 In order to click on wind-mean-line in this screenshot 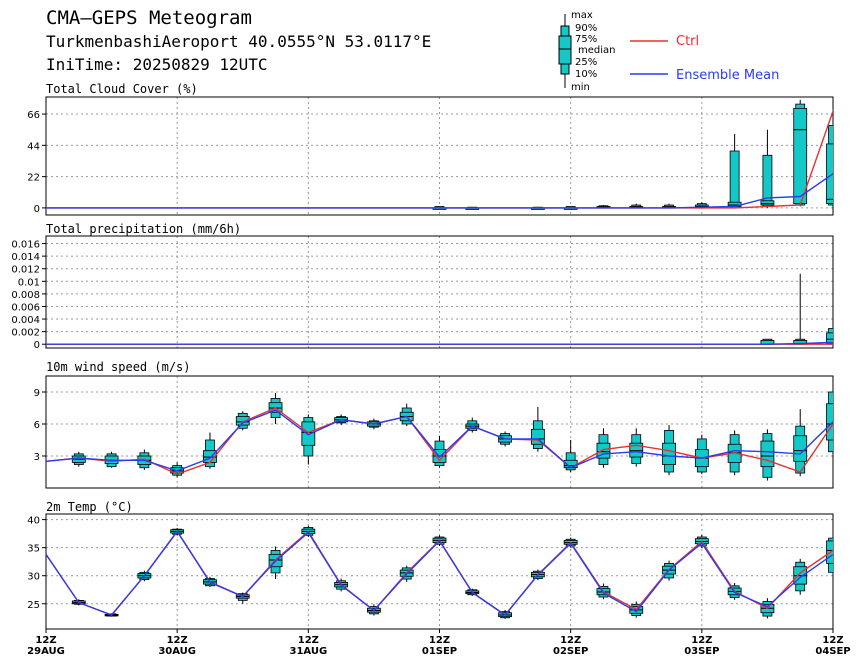, I will do `click(439, 440)`.